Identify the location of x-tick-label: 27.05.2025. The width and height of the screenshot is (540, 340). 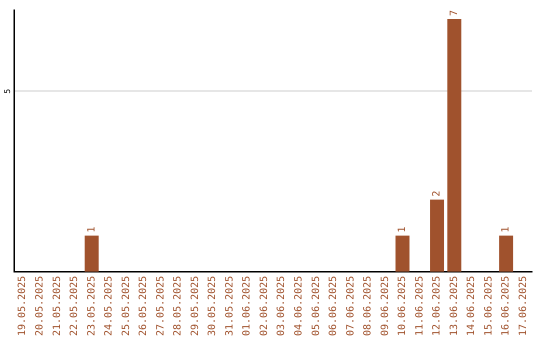
(160, 306).